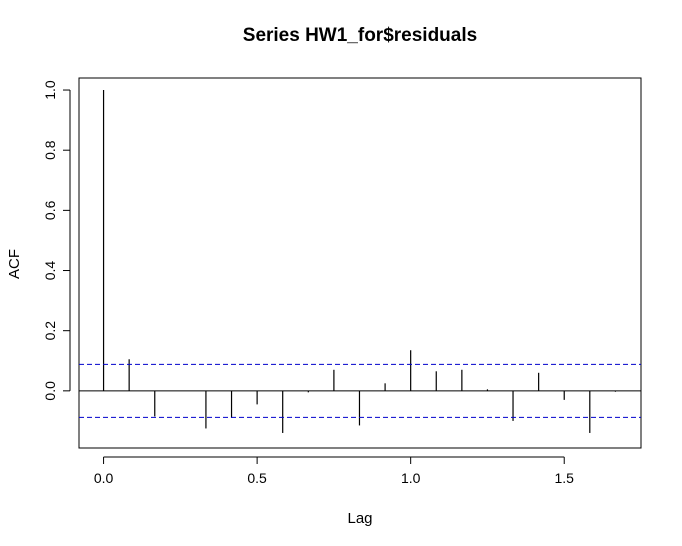 The height and width of the screenshot is (546, 682). Describe the element at coordinates (411, 478) in the screenshot. I see `x-tick-label: 1.0` at that location.